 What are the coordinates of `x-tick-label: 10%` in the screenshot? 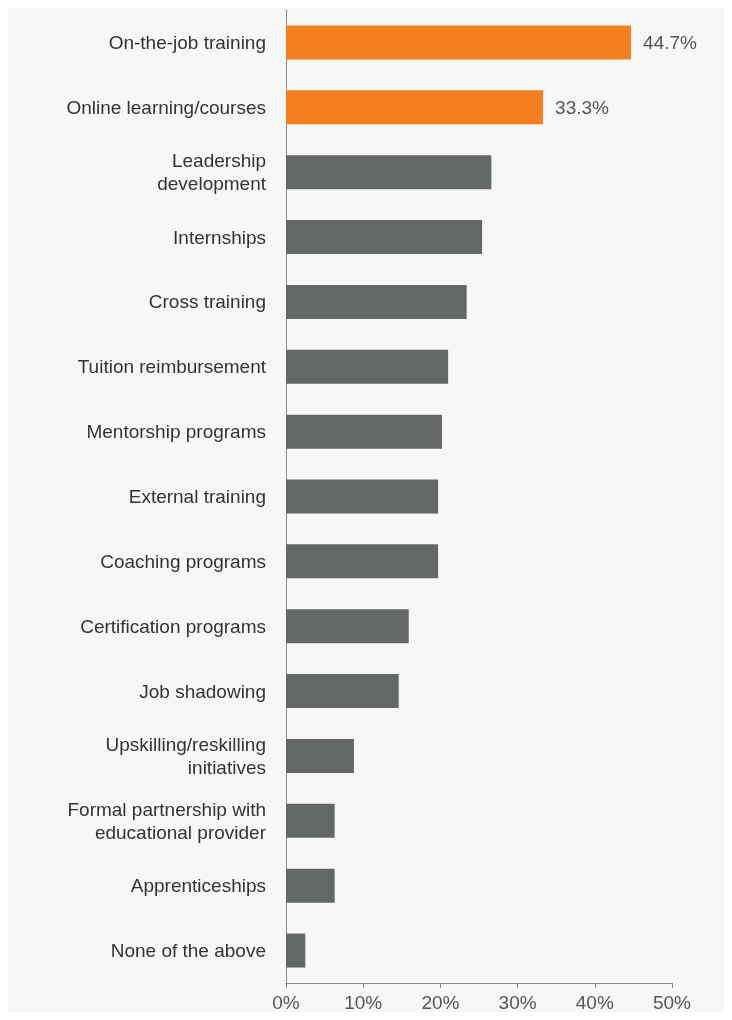 It's located at (363, 1002).